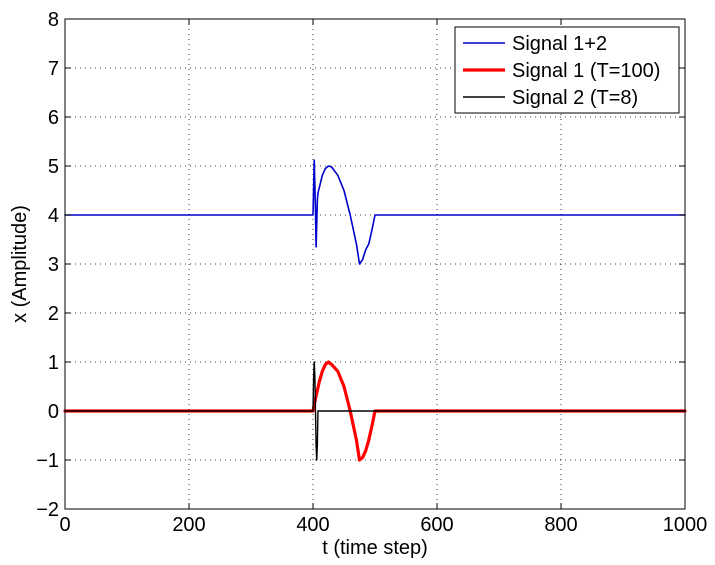 The width and height of the screenshot is (715, 565). I want to click on legend-label-signal-2: Signal 2 (T=8), so click(575, 98).